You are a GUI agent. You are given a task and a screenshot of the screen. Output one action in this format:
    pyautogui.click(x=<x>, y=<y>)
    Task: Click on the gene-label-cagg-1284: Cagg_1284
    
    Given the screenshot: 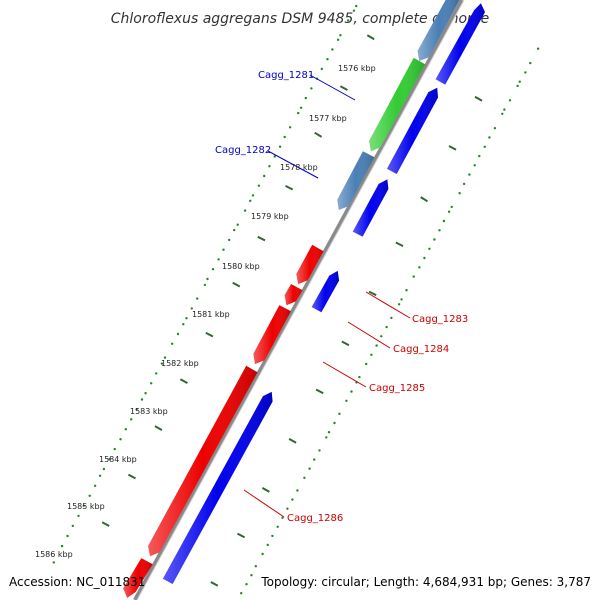 What is the action you would take?
    pyautogui.click(x=421, y=349)
    